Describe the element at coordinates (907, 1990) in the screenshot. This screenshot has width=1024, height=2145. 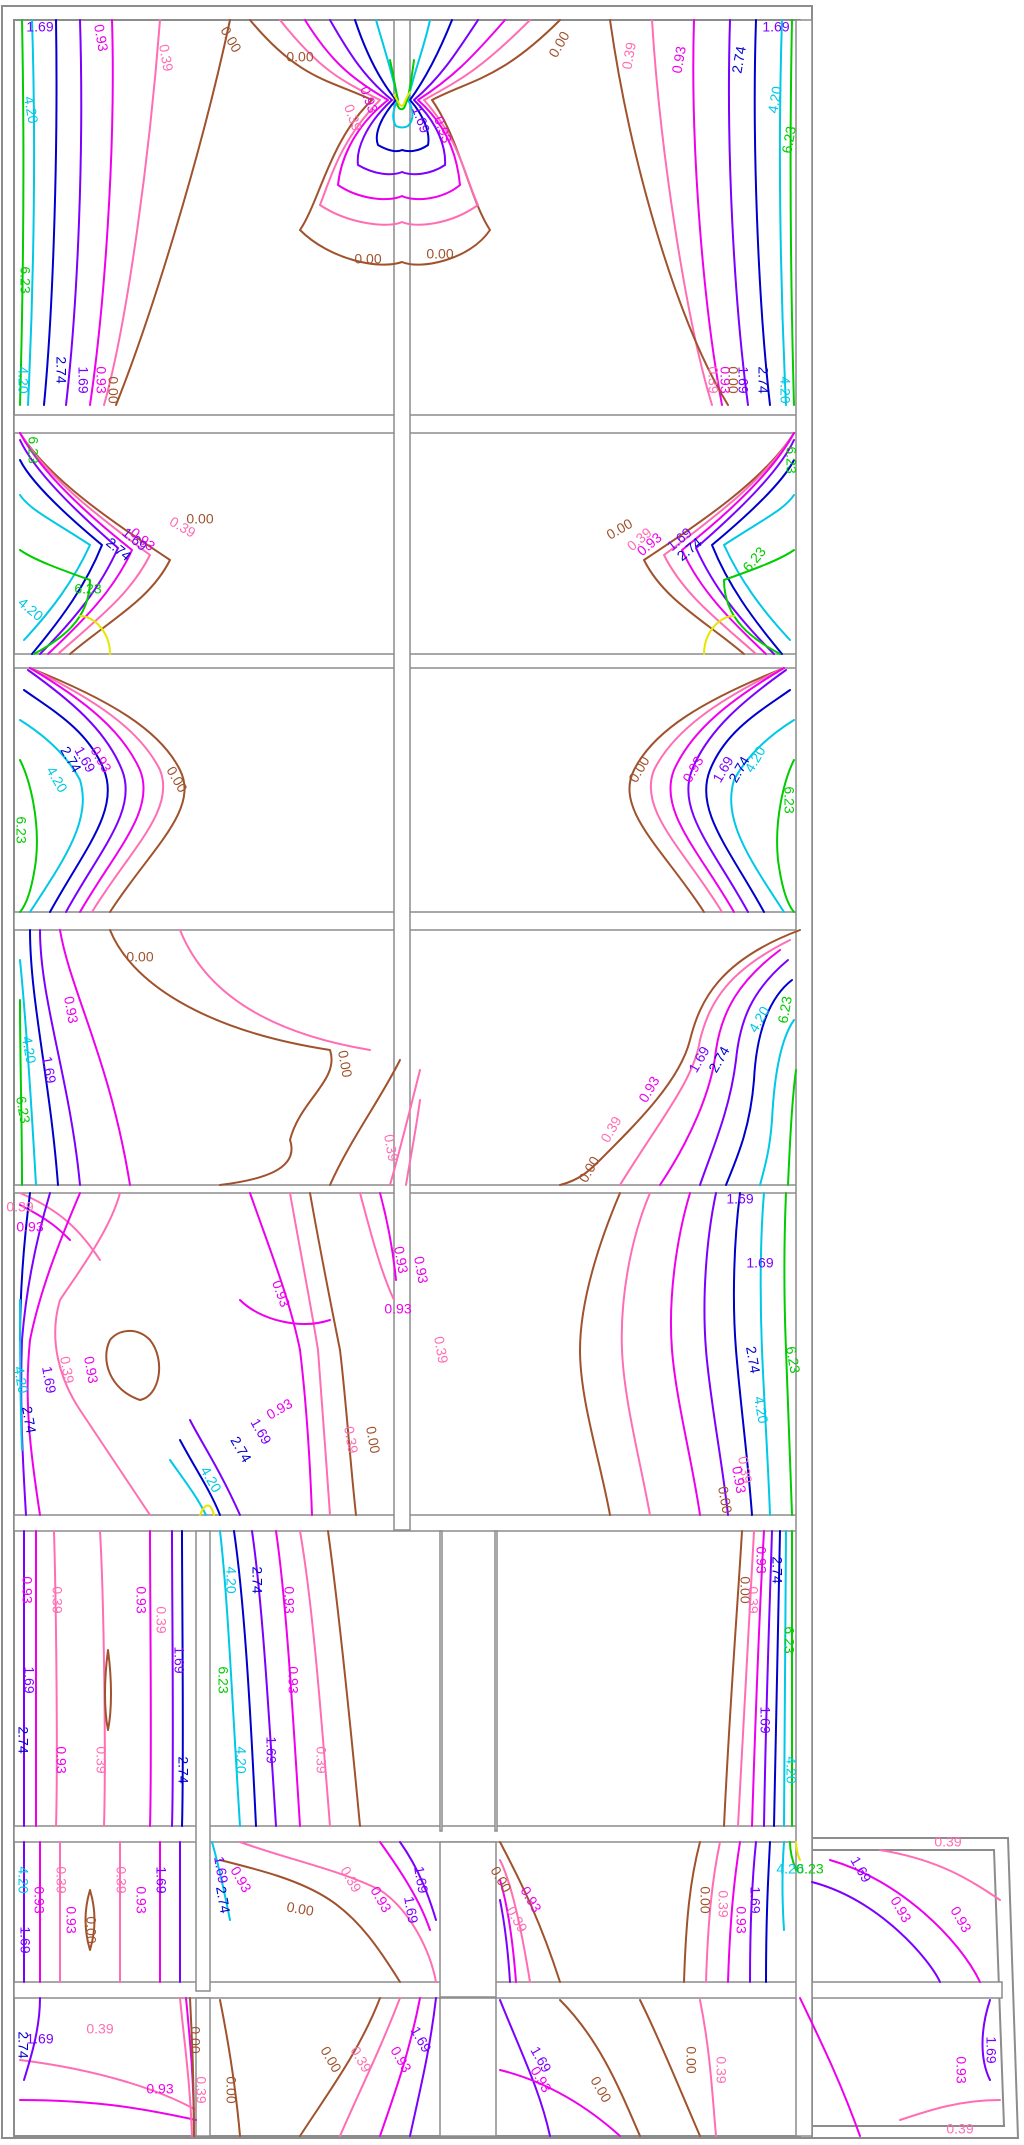
I see `beam-row-annex` at that location.